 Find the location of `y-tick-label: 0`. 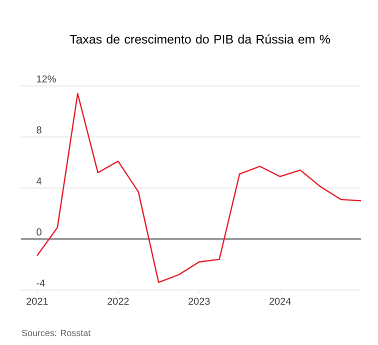

y-tick-label: 0 is located at coordinates (39, 232).